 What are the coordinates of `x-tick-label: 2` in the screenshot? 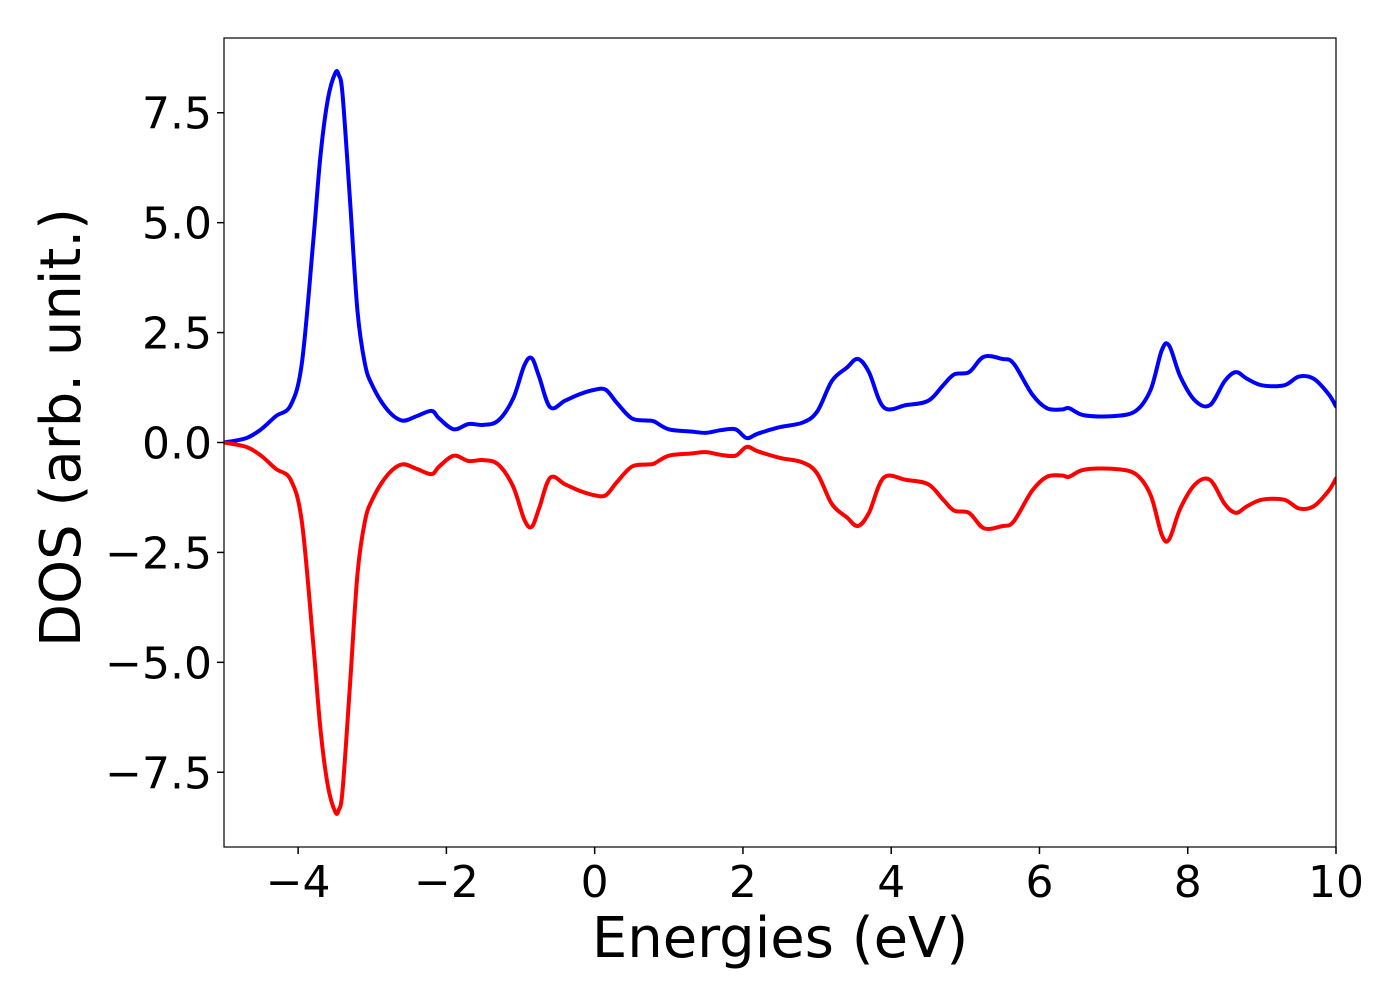 It's located at (743, 882).